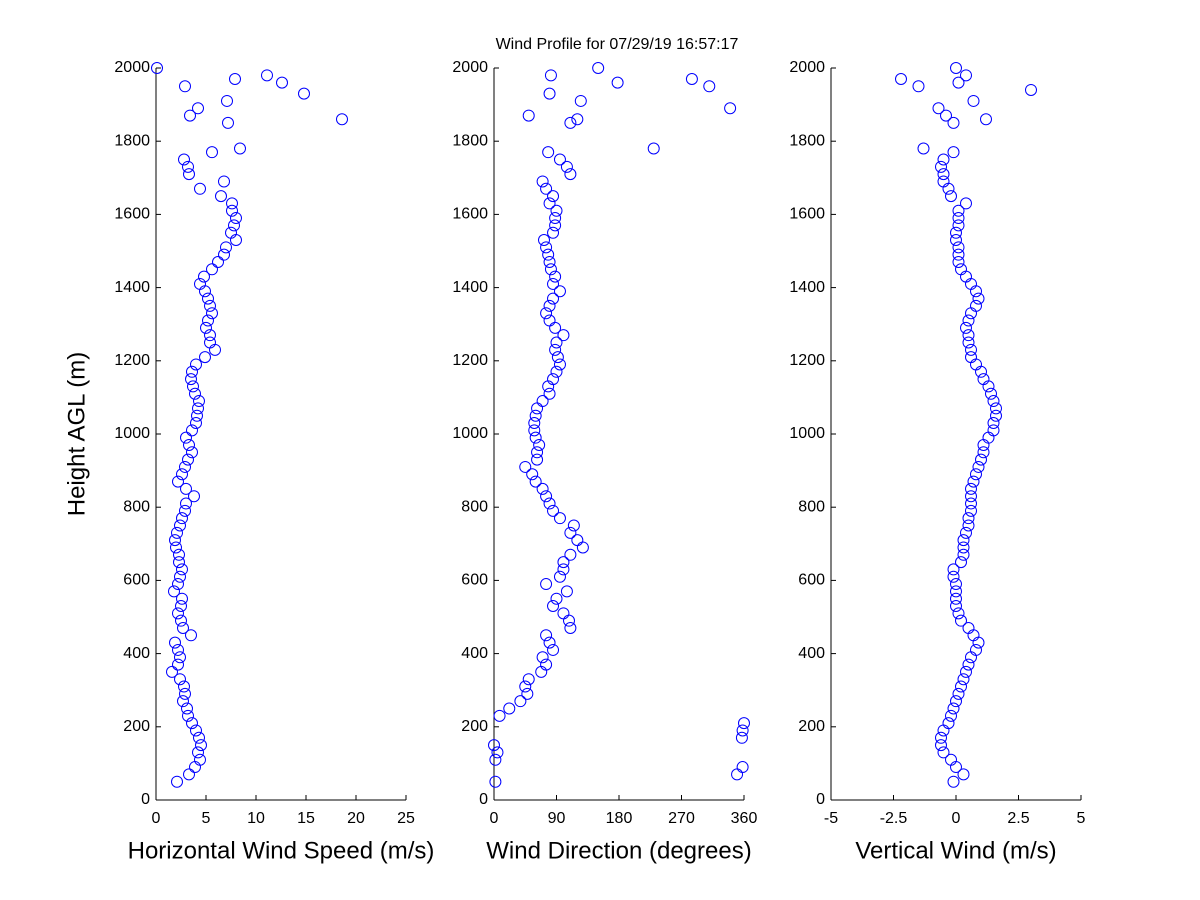  What do you see at coordinates (811, 580) in the screenshot?
I see `y-tick-label: 600` at bounding box center [811, 580].